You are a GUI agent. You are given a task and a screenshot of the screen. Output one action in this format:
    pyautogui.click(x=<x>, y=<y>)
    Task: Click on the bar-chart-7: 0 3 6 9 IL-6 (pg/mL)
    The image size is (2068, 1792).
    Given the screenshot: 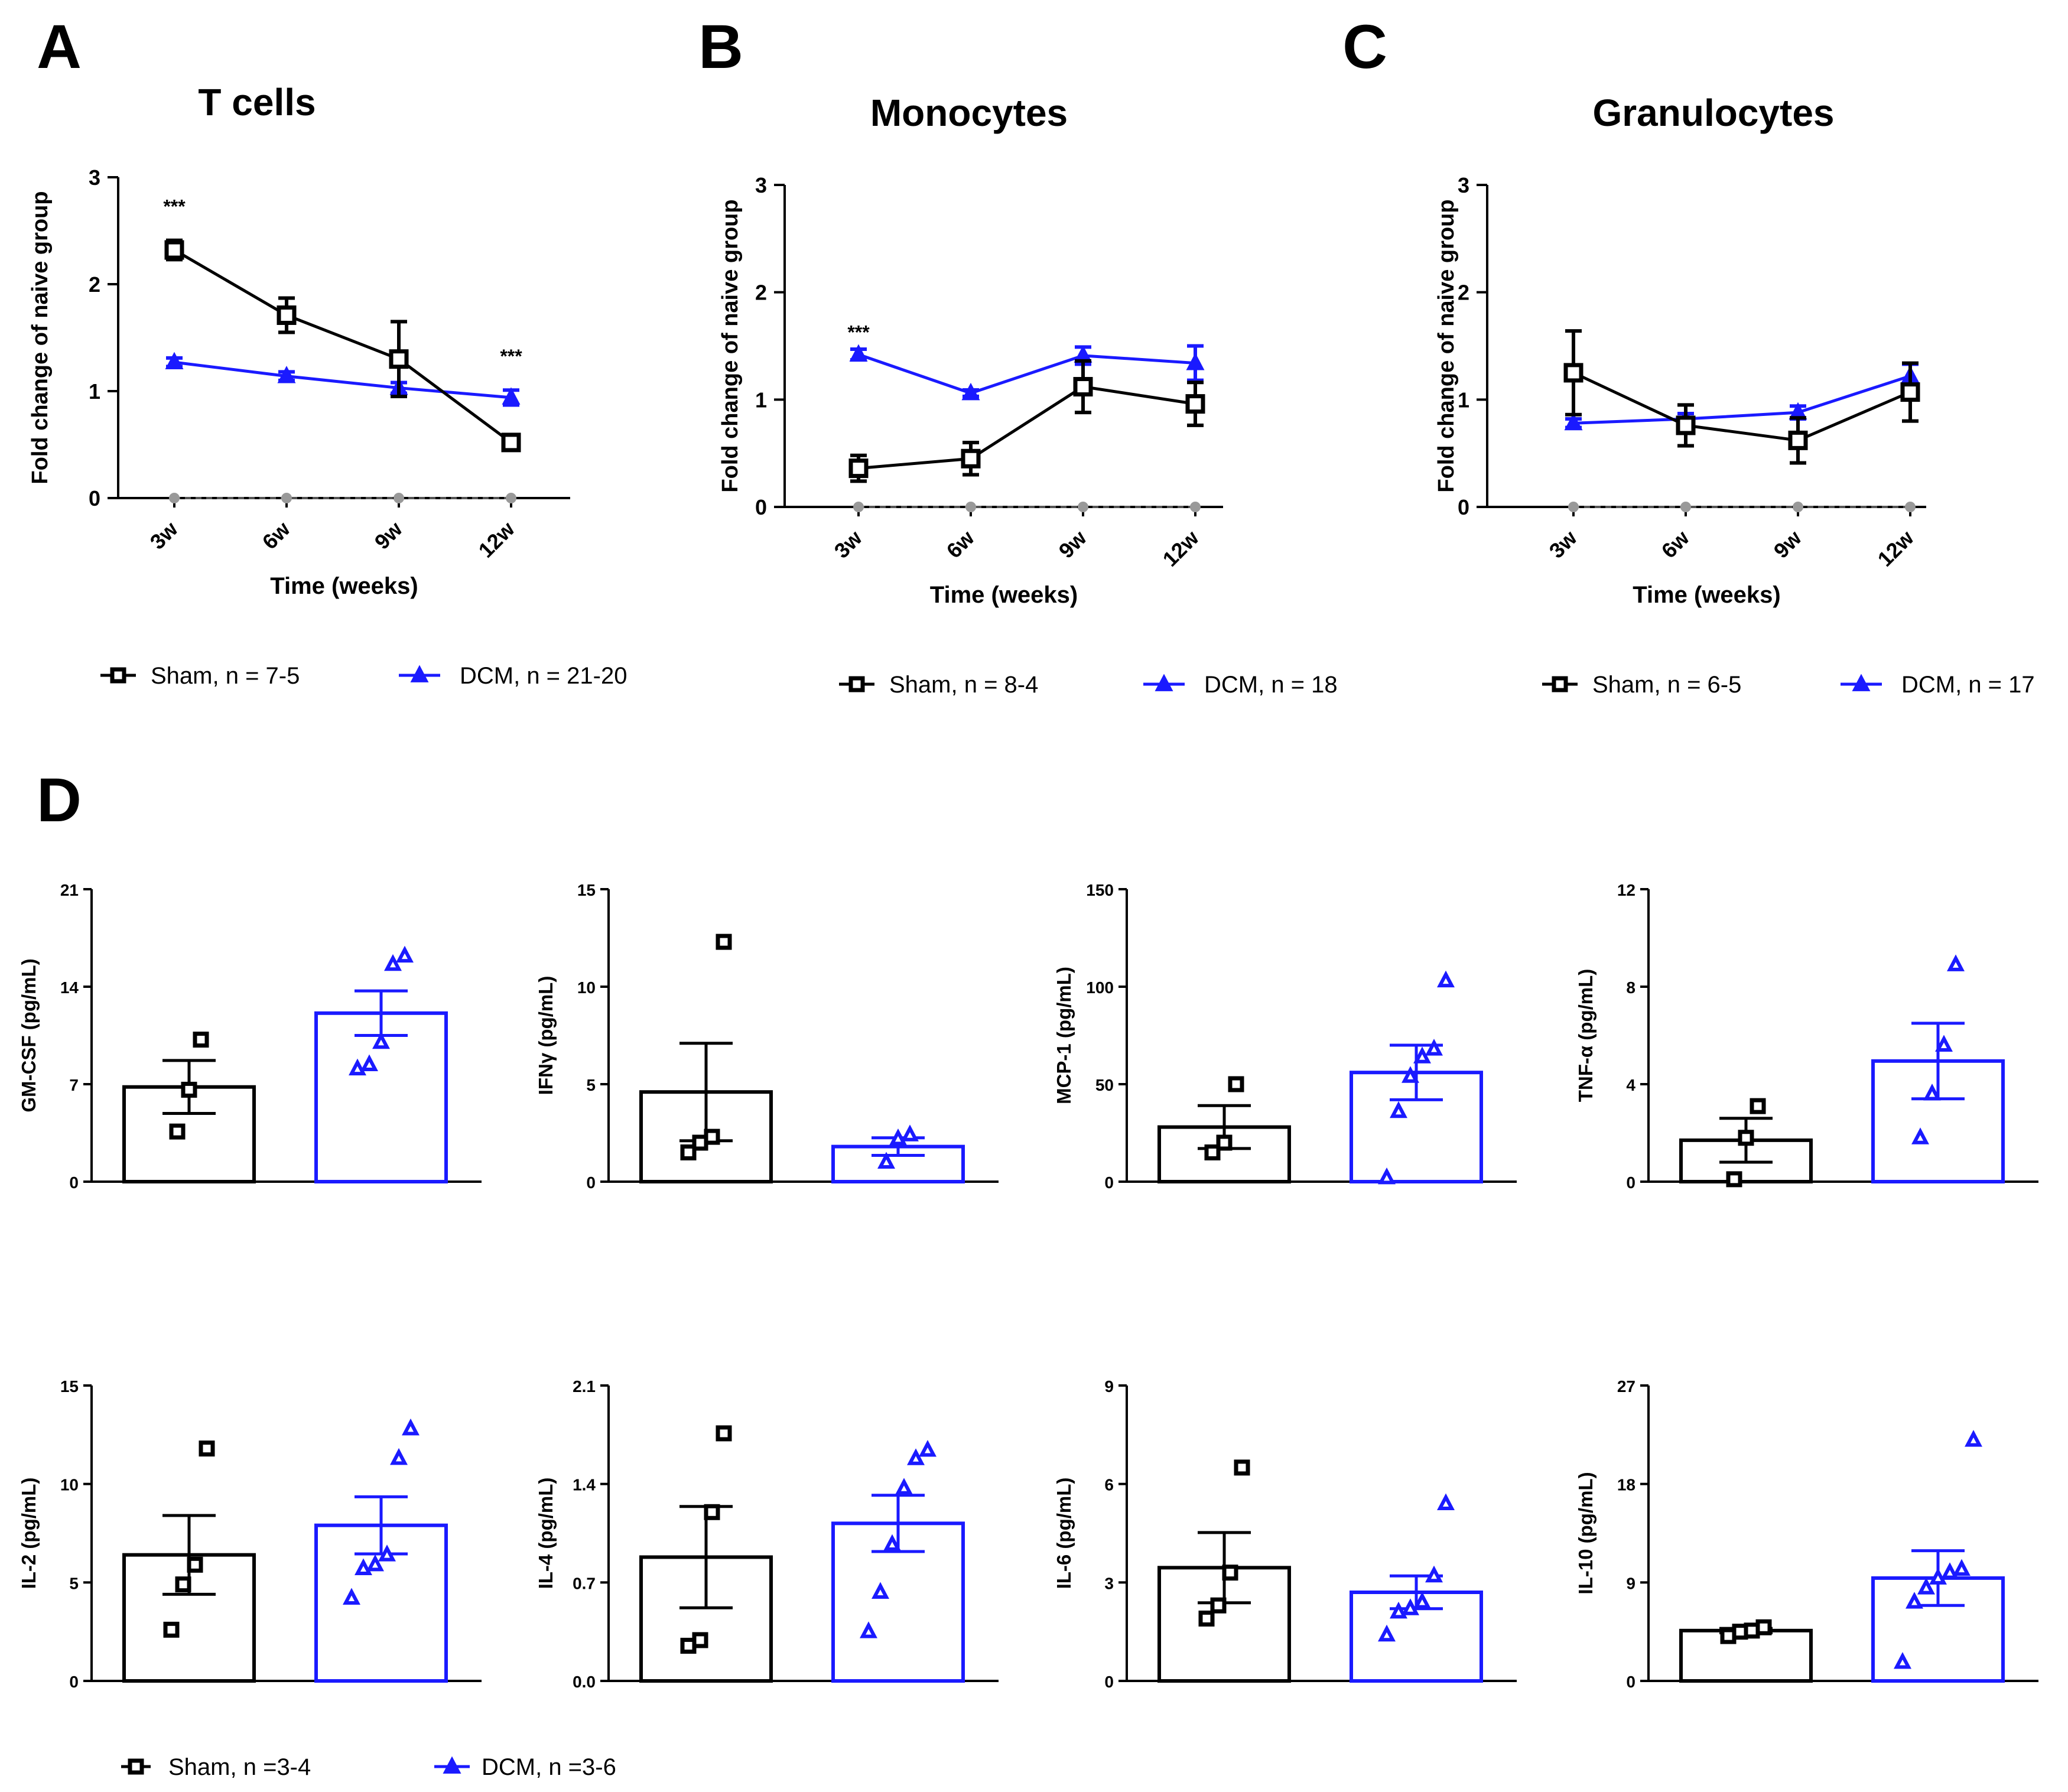 What is the action you would take?
    pyautogui.click(x=1285, y=1534)
    